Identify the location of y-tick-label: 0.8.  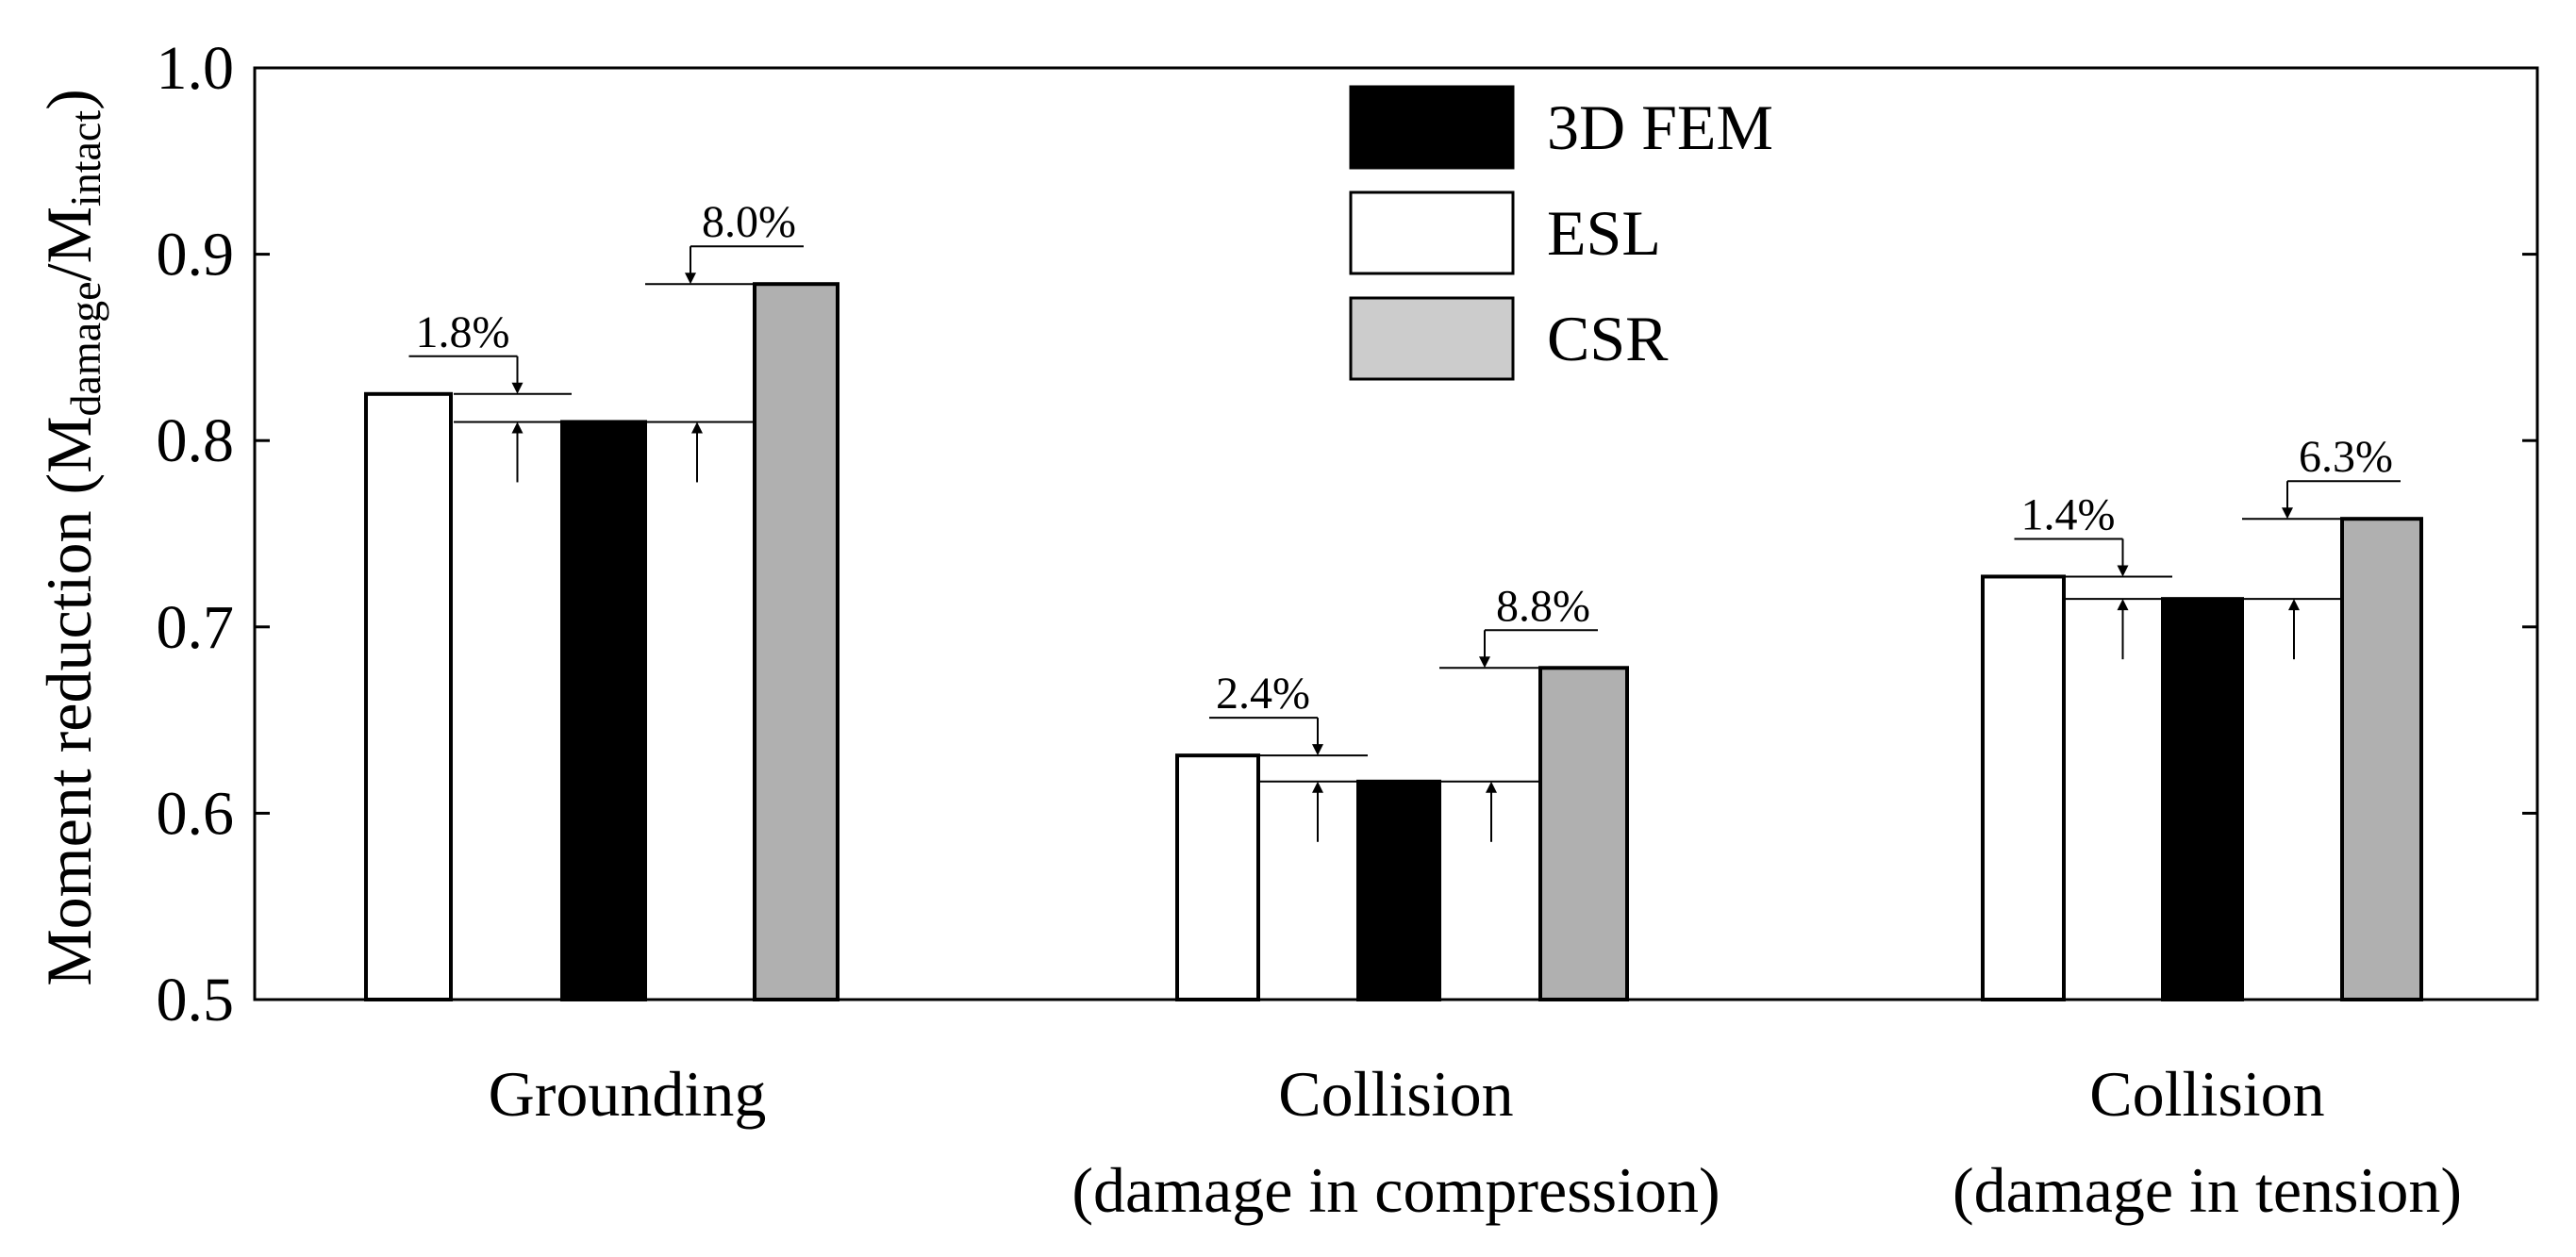
(196, 440).